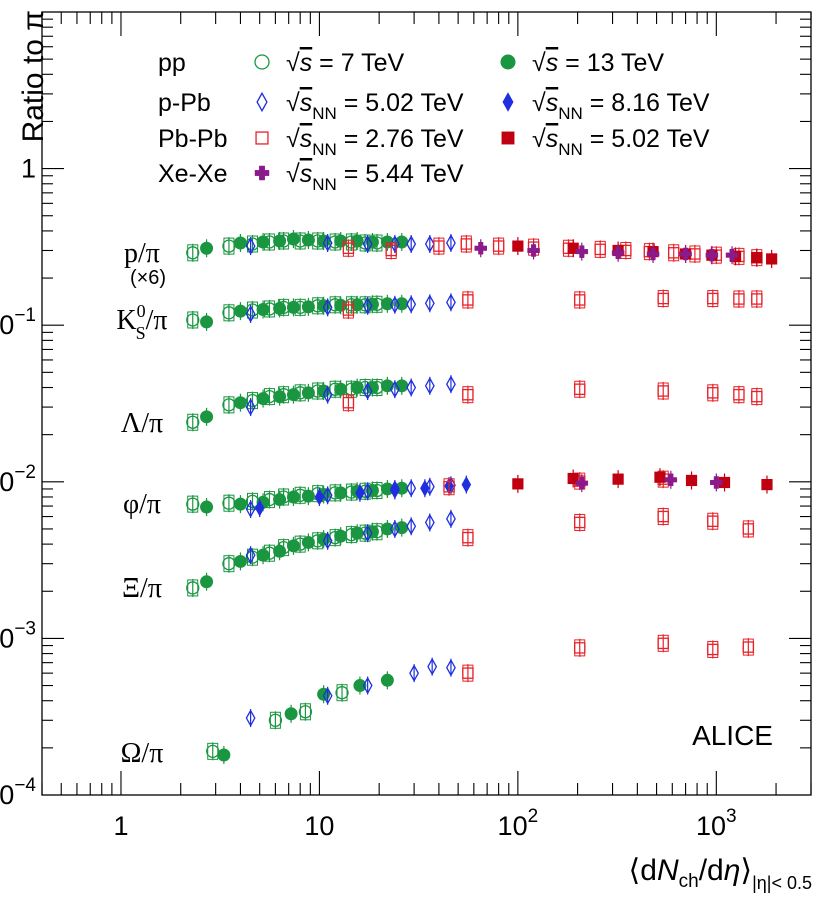 The height and width of the screenshot is (911, 830). What do you see at coordinates (18, 635) in the screenshot?
I see `y-tick-label: 10−3` at bounding box center [18, 635].